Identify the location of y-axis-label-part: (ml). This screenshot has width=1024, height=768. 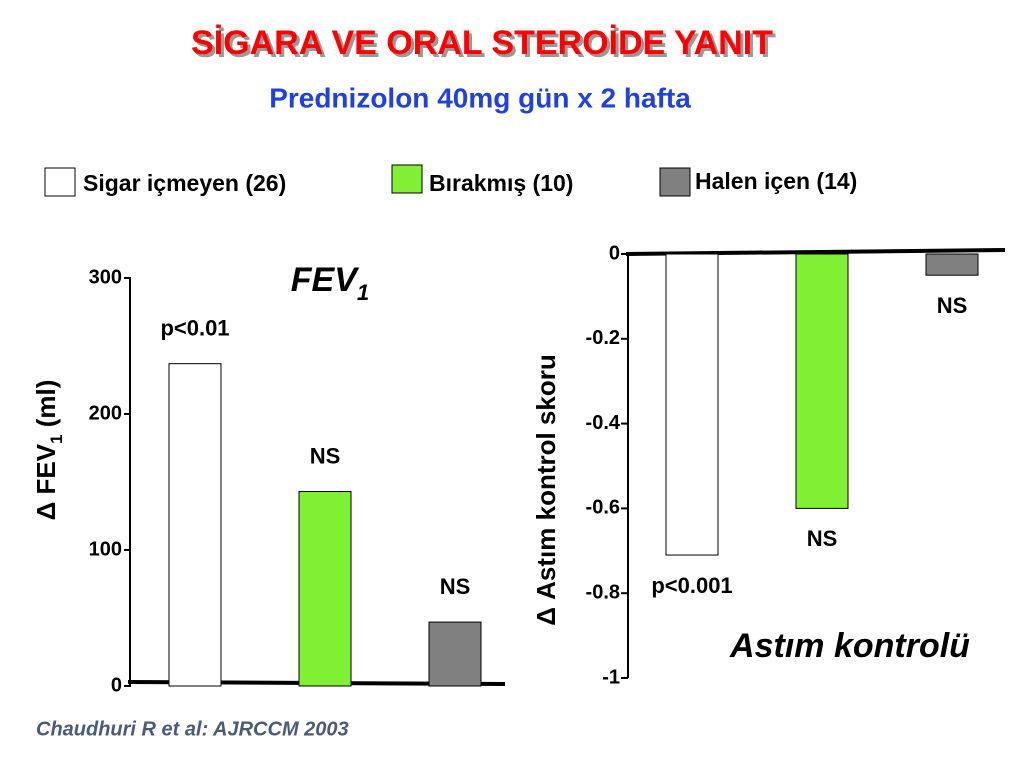
(46, 407).